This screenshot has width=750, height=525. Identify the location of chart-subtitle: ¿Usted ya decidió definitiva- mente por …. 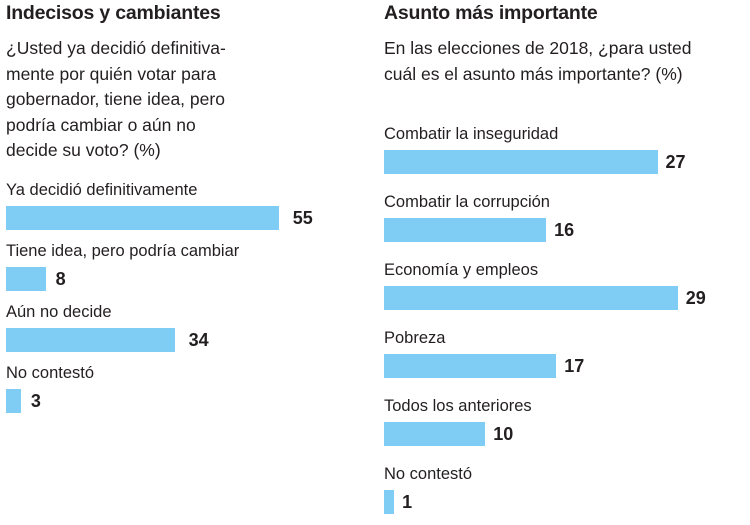
(116, 100).